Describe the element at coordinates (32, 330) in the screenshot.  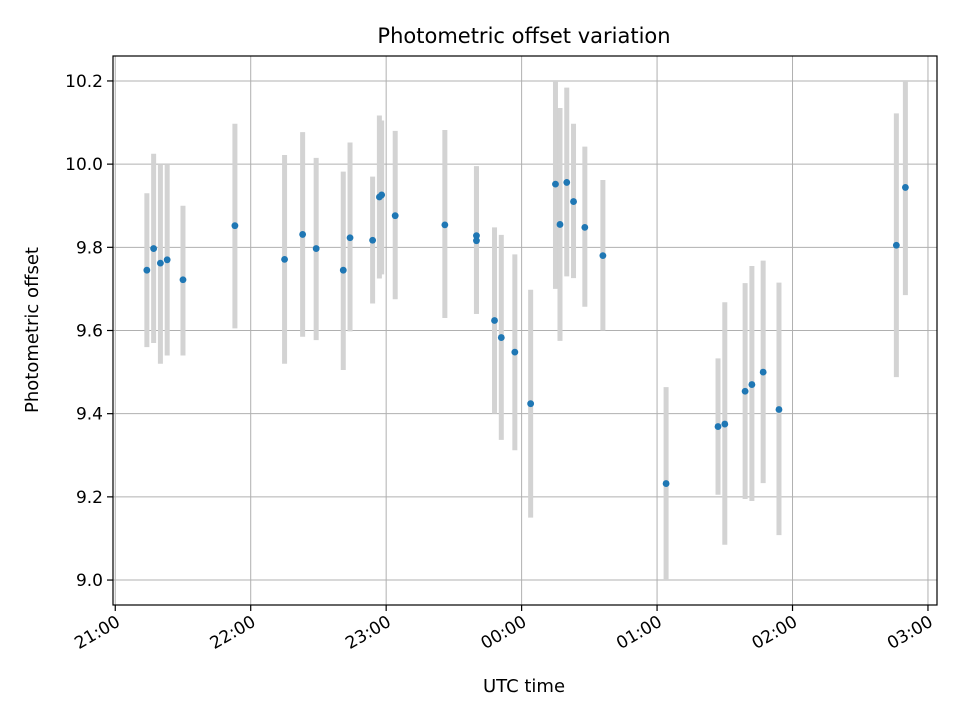
I see `y-axis-title: Photometric offset` at that location.